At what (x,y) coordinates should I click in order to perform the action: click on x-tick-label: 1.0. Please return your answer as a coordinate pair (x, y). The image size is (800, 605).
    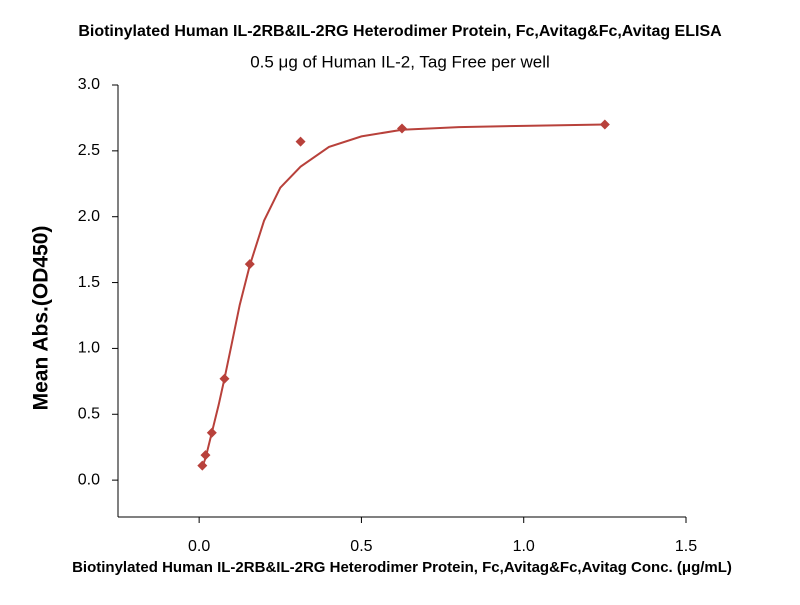
    Looking at the image, I should click on (524, 546).